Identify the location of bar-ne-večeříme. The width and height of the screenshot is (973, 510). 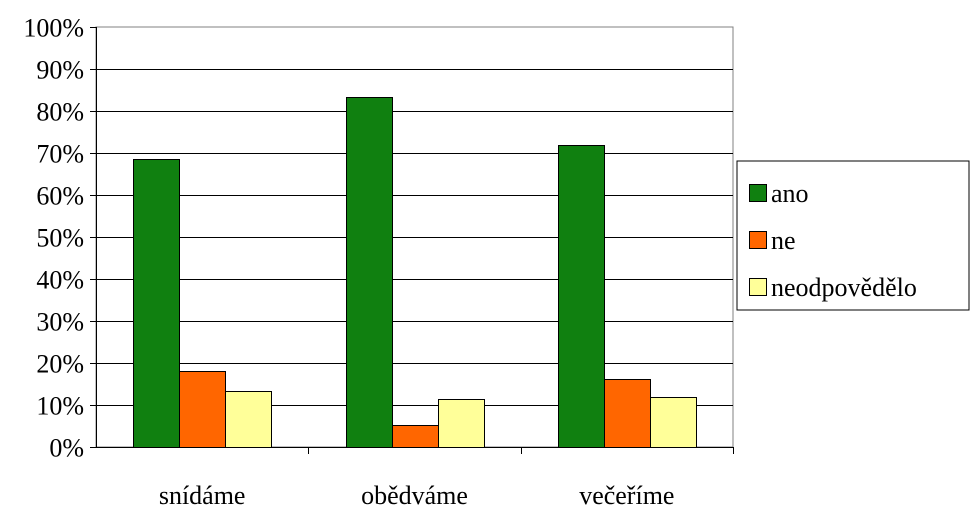
(627, 413).